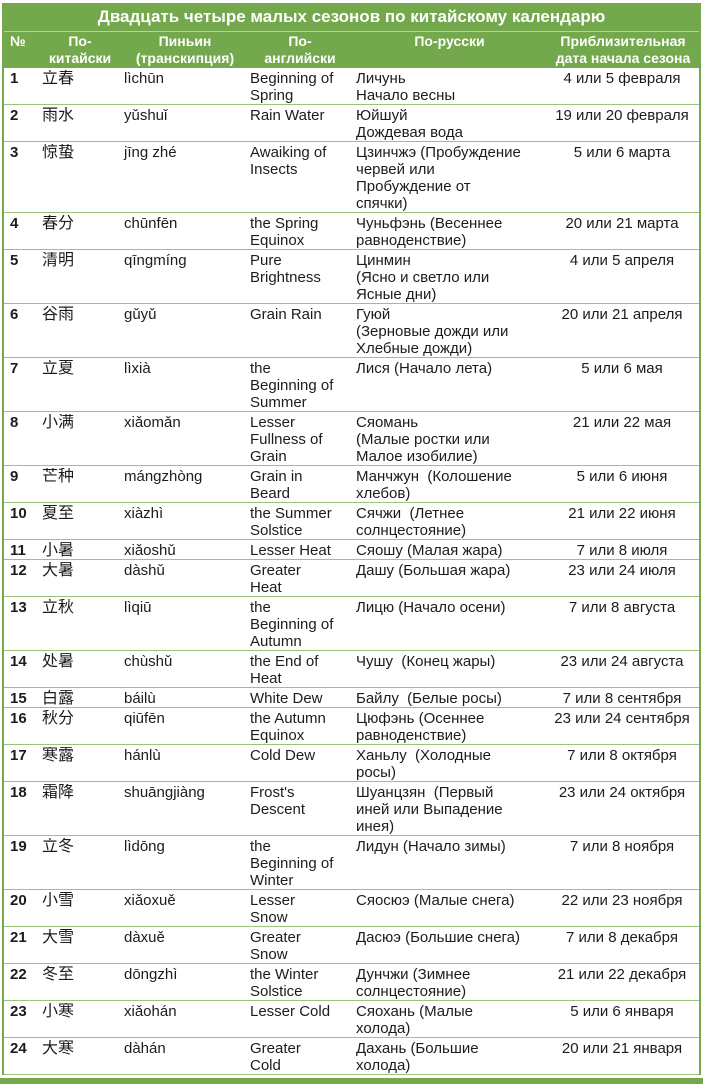 The height and width of the screenshot is (1086, 703). Describe the element at coordinates (622, 755) in the screenshot. I see `cell-date: 7 или 8 октября` at that location.